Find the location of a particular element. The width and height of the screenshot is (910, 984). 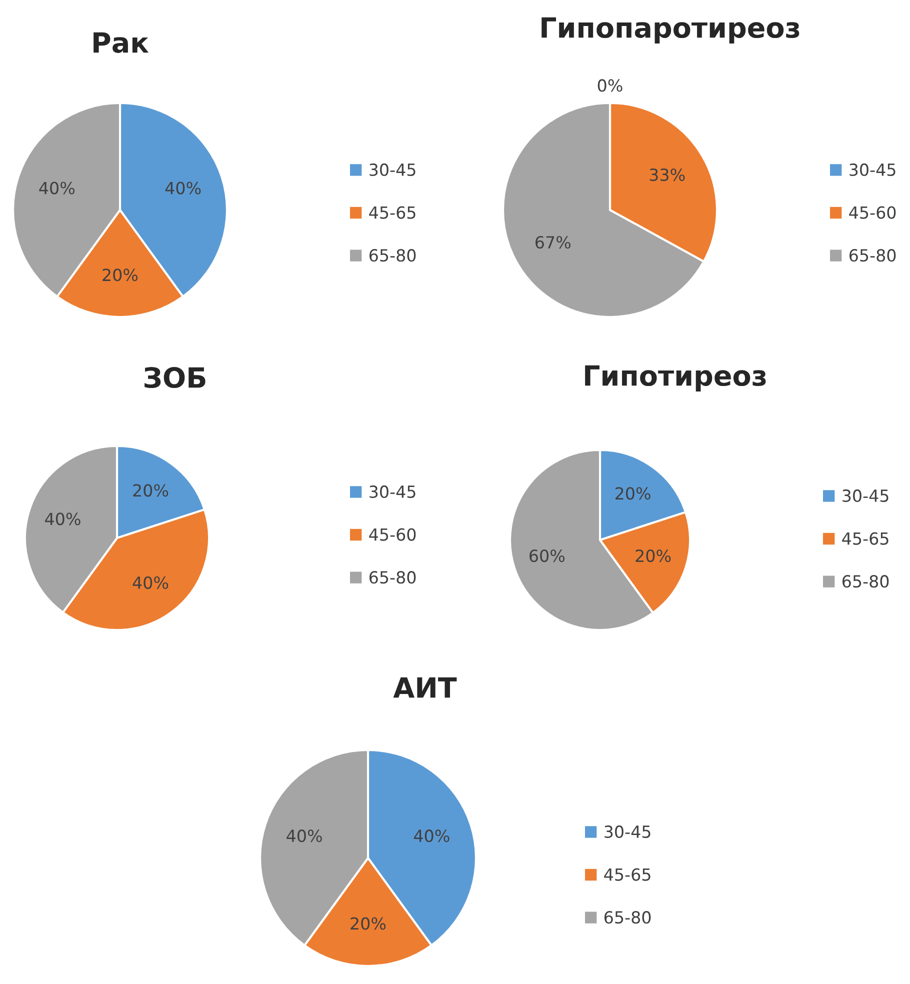

chart-title: Гипотиреоз is located at coordinates (675, 378).